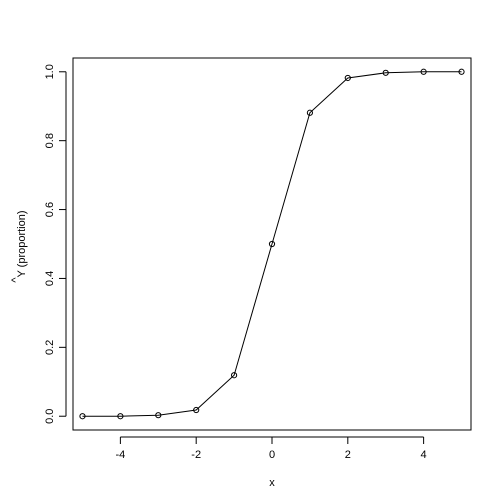 The height and width of the screenshot is (504, 504). I want to click on y-tick-label: 0.6, so click(50, 209).